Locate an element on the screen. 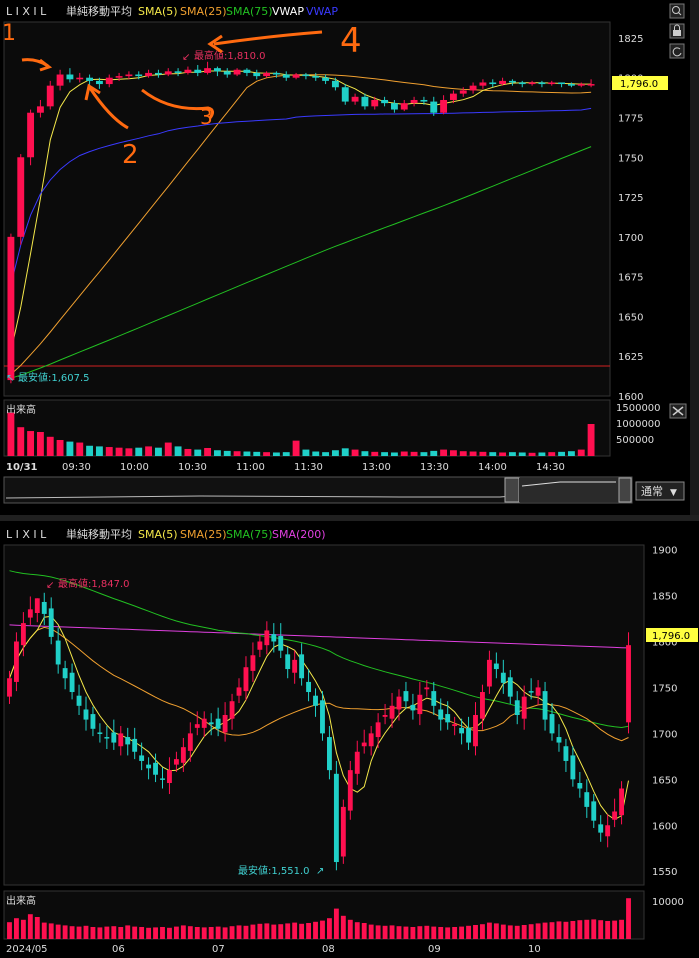  top-y-tick-7: 1650 is located at coordinates (630, 317).